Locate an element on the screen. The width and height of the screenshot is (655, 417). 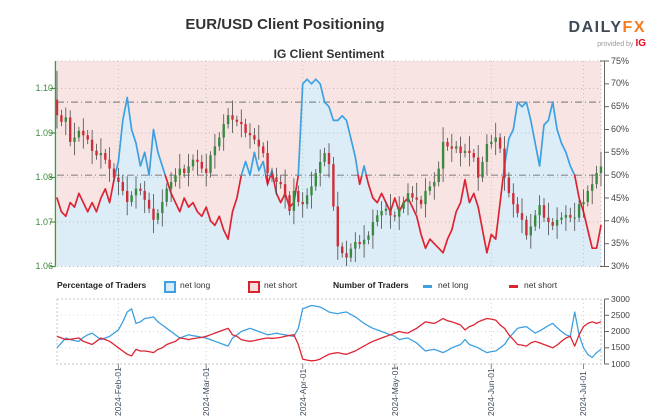
percent-tick-label: 35% is located at coordinates (620, 243).